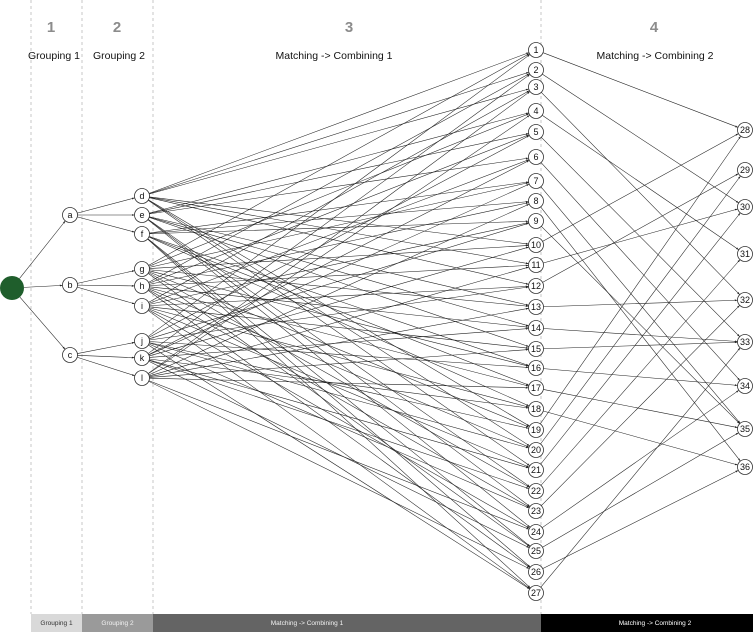 The height and width of the screenshot is (632, 753). I want to click on node-14-label: 14, so click(536, 328).